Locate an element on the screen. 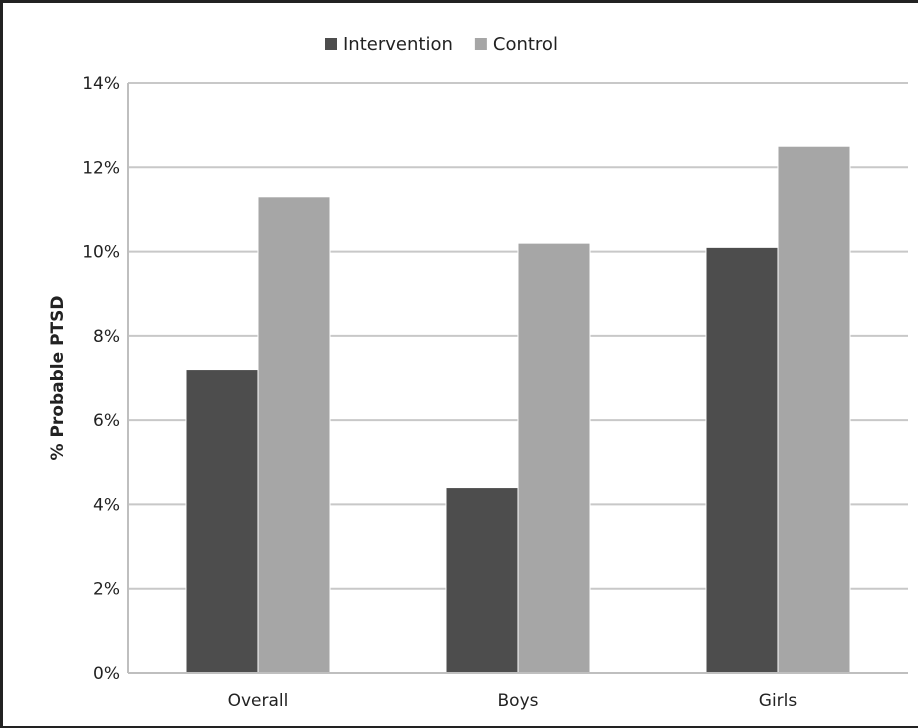 Image resolution: width=918 pixels, height=728 pixels. bar-intervention-boys is located at coordinates (482, 580).